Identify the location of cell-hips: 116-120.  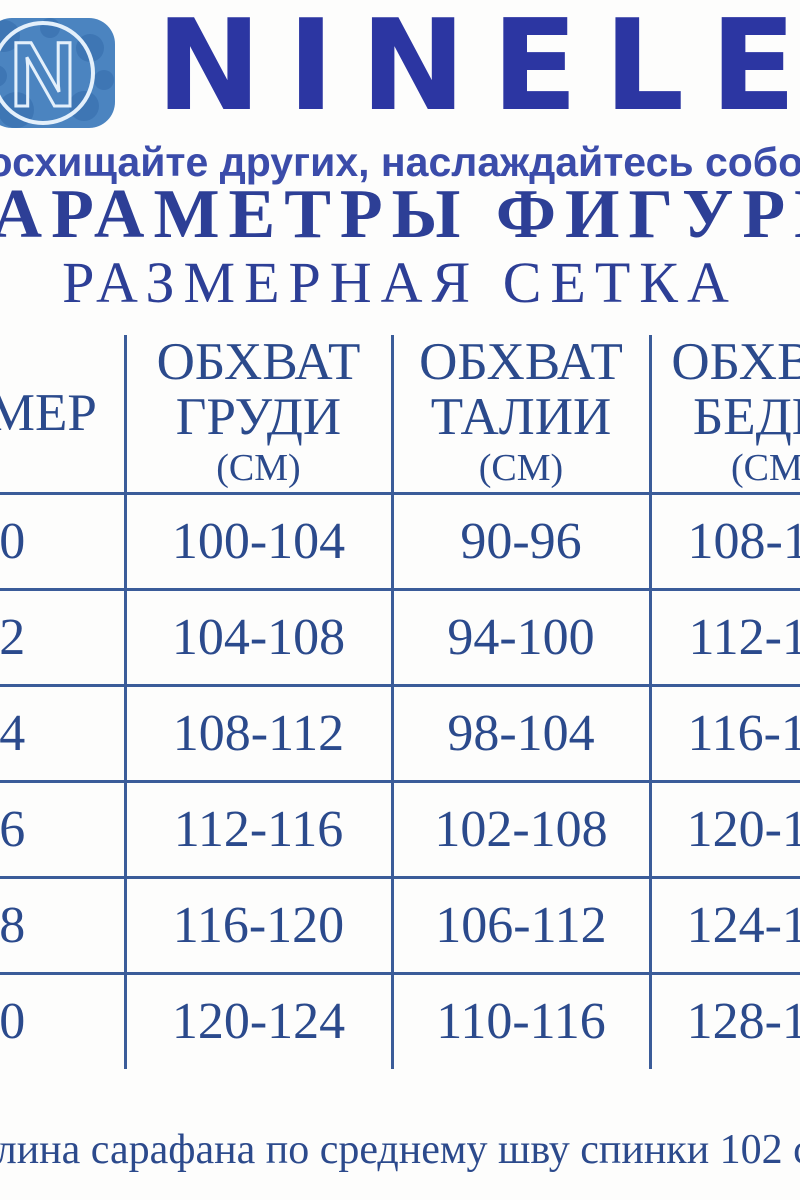
(743, 733).